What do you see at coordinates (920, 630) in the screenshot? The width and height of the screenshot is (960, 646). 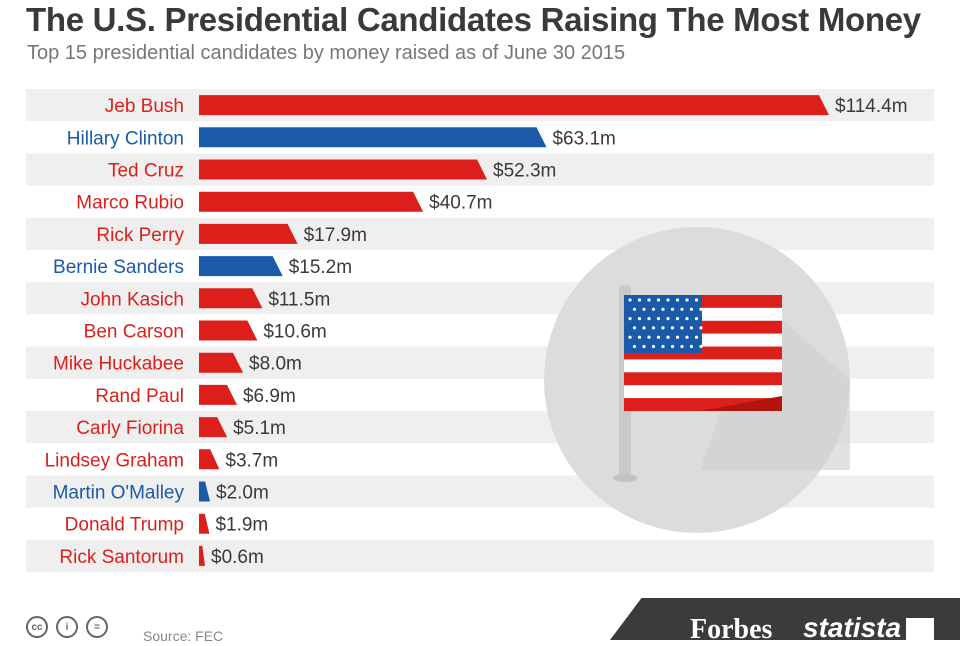 I see `statista-mark-icon` at bounding box center [920, 630].